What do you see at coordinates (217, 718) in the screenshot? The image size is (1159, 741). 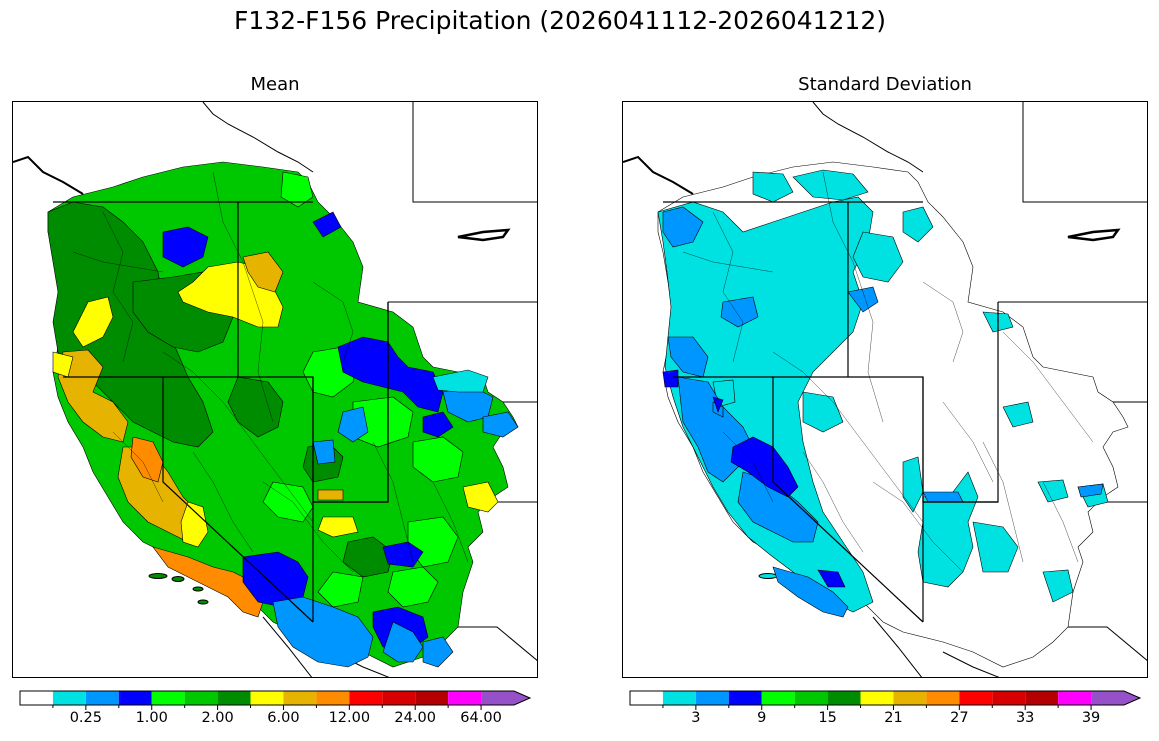 I see `mean-colorbar-label: 2.00` at bounding box center [217, 718].